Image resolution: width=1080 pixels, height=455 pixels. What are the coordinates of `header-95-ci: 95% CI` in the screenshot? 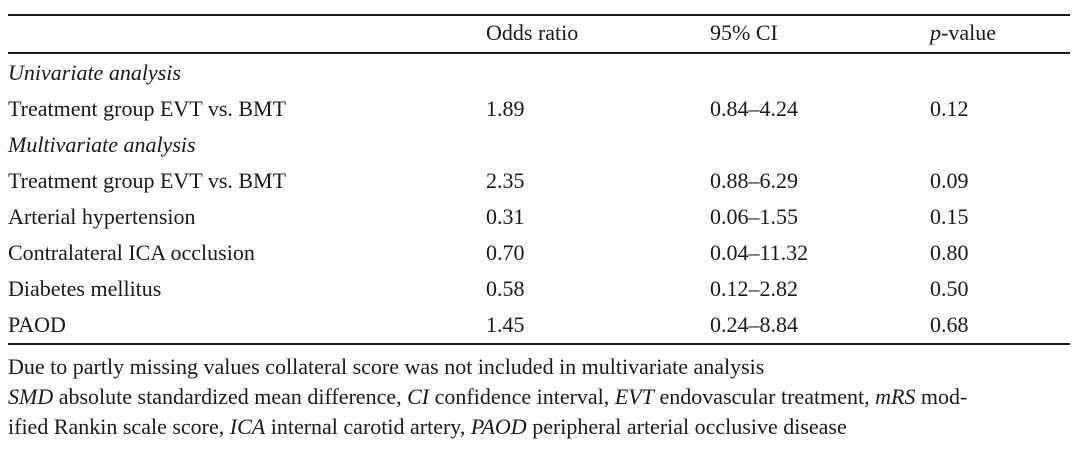 It's located at (744, 32).